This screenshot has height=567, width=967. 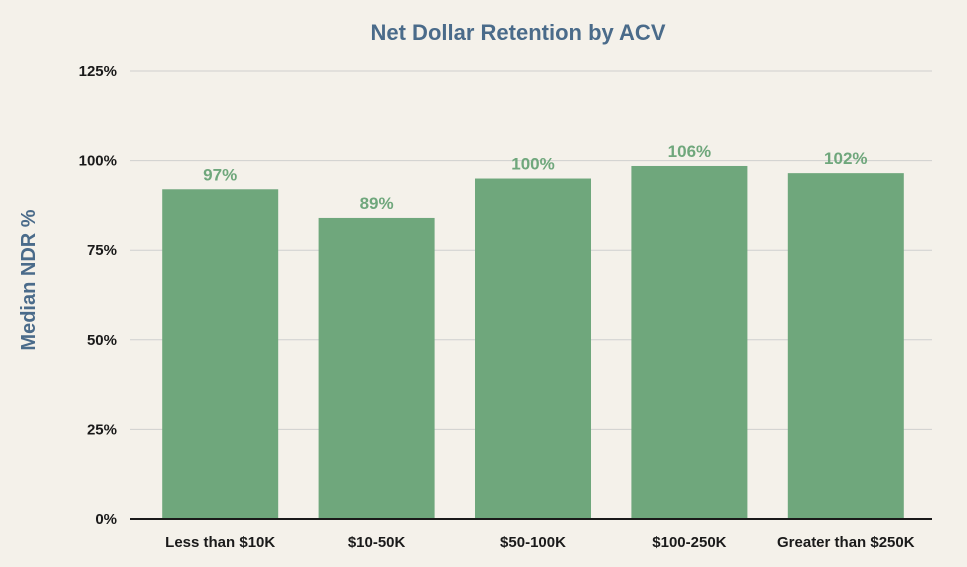 What do you see at coordinates (102, 340) in the screenshot?
I see `y-tick-label: 50%` at bounding box center [102, 340].